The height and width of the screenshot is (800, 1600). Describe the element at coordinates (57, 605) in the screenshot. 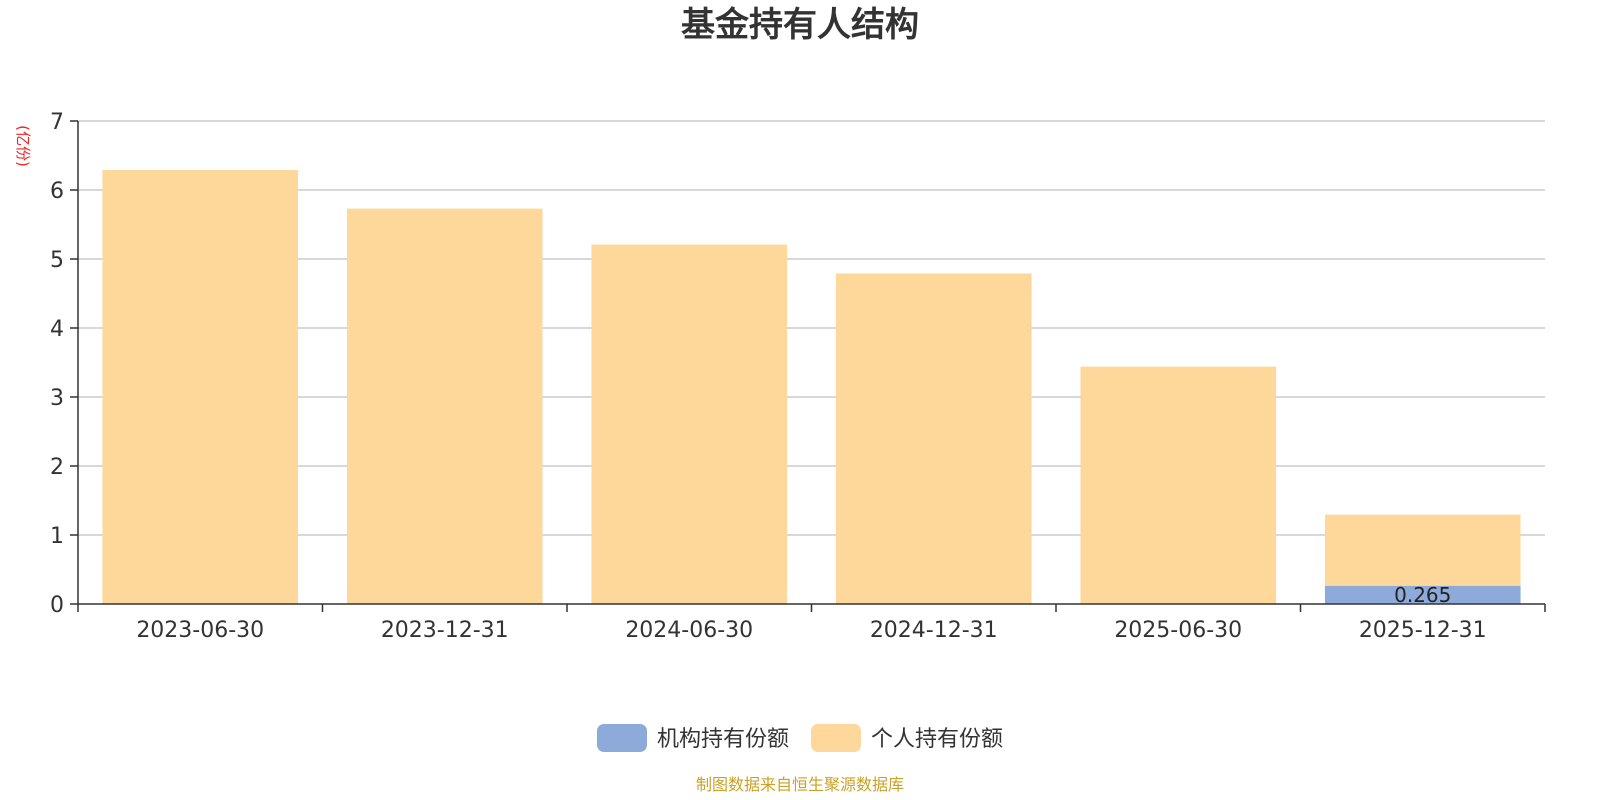

I see `y-tick-label-0: 0` at that location.